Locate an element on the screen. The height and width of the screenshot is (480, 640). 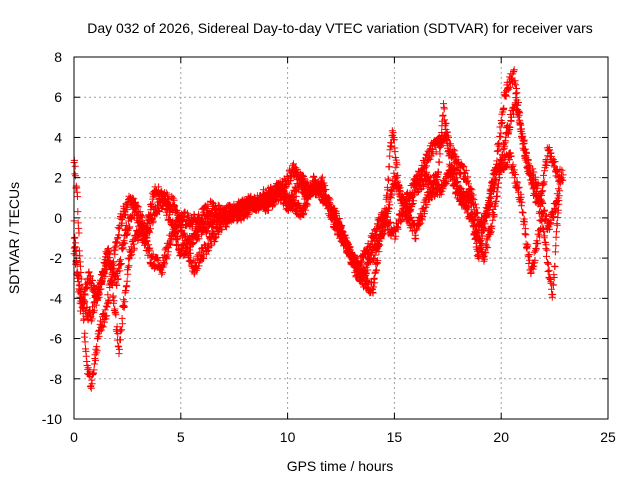
x-tick-label: 5 is located at coordinates (181, 437).